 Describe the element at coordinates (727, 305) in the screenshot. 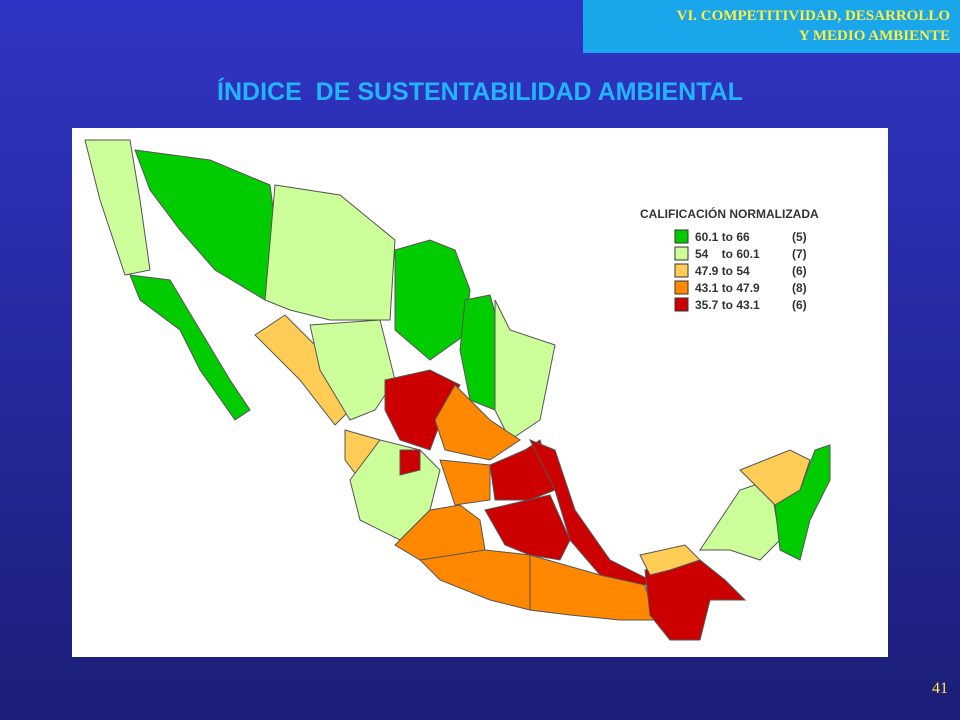

I see `legend-range: 35.7 to 43.1` at that location.